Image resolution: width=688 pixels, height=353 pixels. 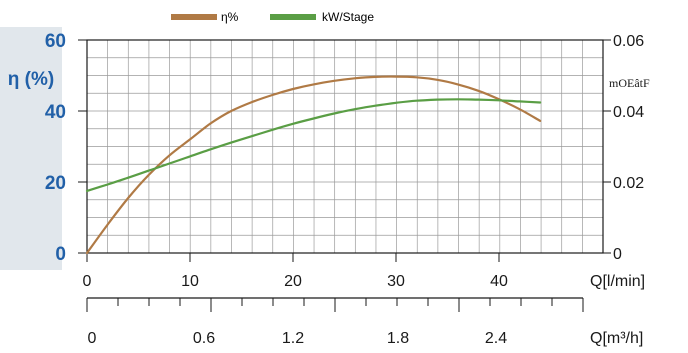 I want to click on right-axis-ticks: 0 0.02 0.04 0.06, so click(x=623, y=148).